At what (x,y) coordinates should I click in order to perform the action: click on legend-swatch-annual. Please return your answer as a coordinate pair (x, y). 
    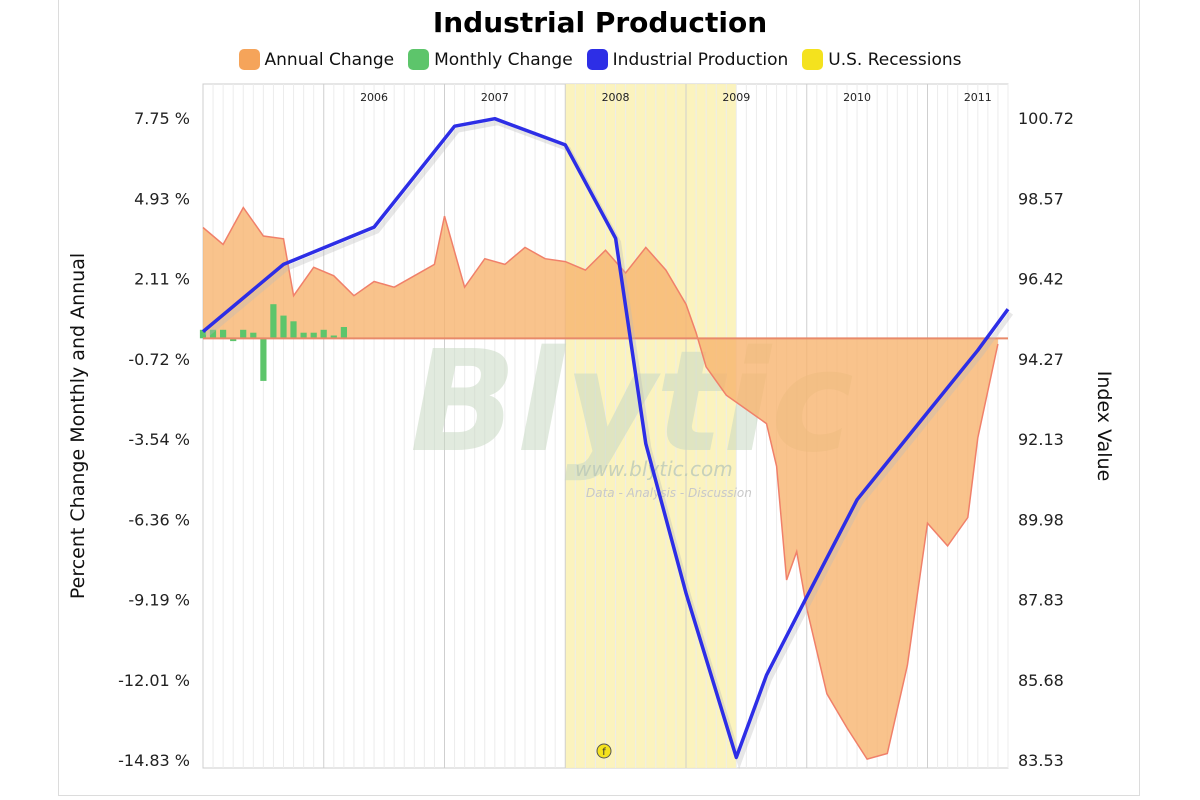
    Looking at the image, I should click on (249, 59).